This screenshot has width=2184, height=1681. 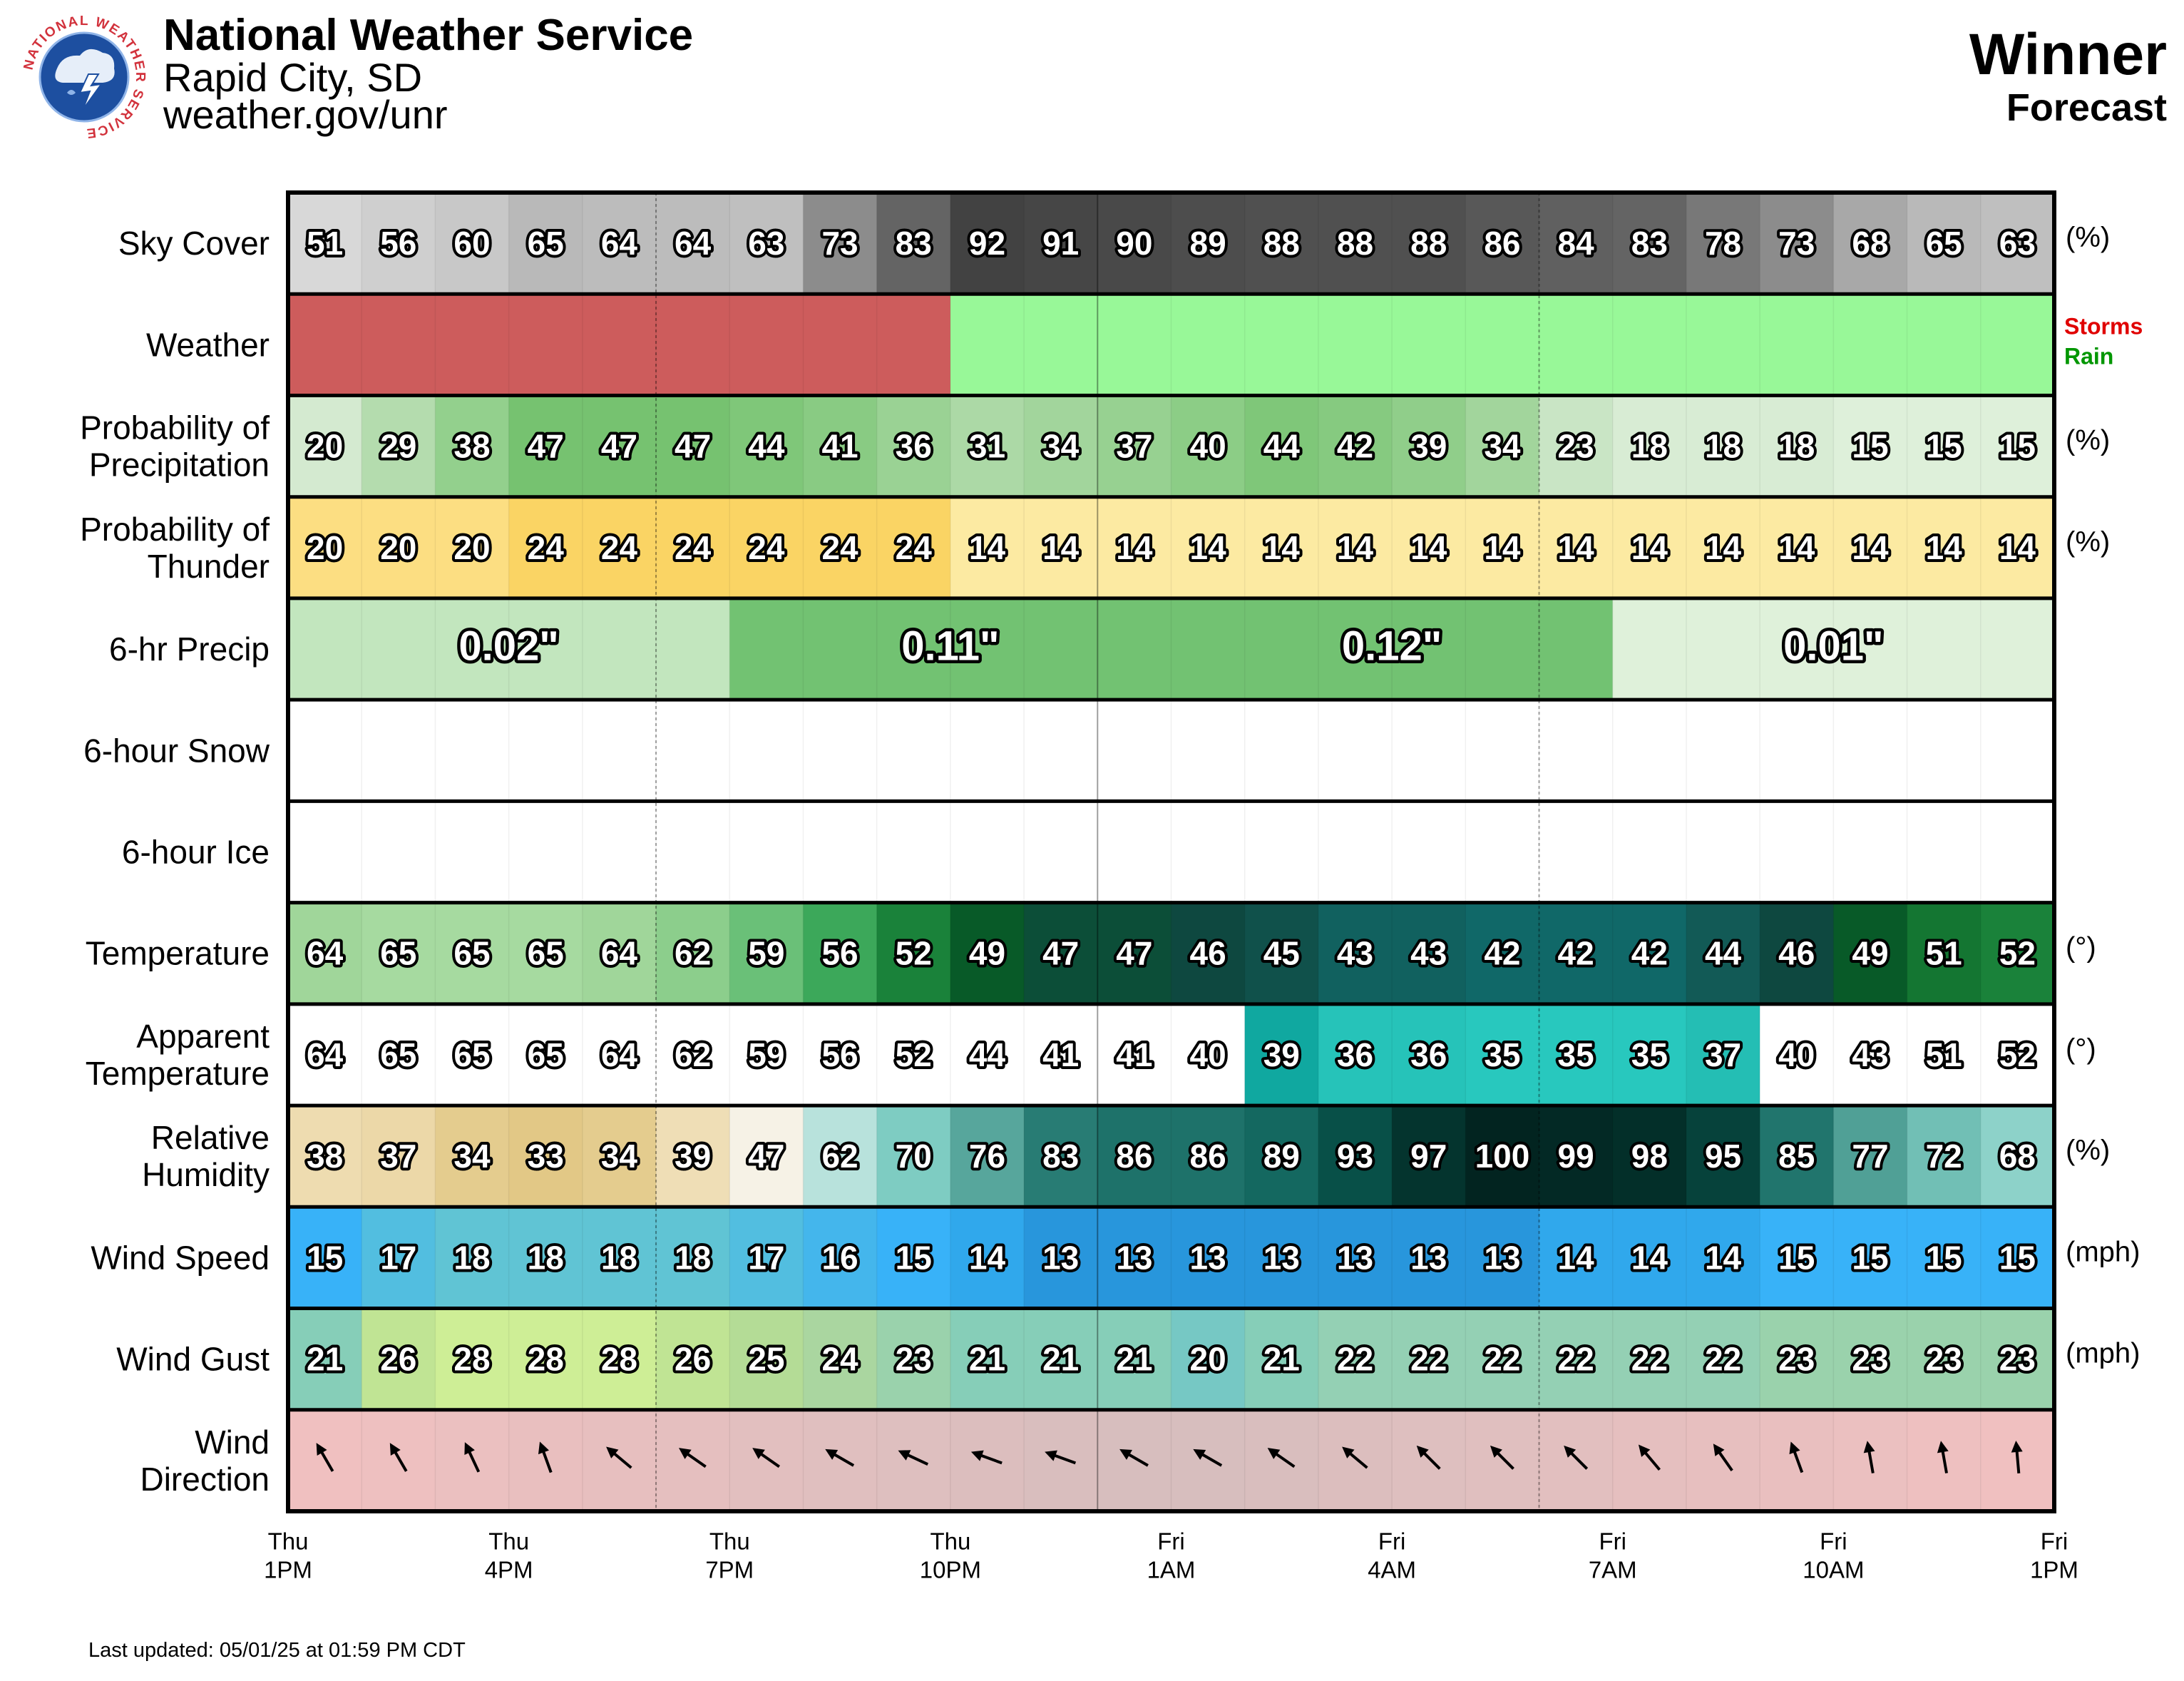 I want to click on temp-row-label: Temperature, so click(x=178, y=953).